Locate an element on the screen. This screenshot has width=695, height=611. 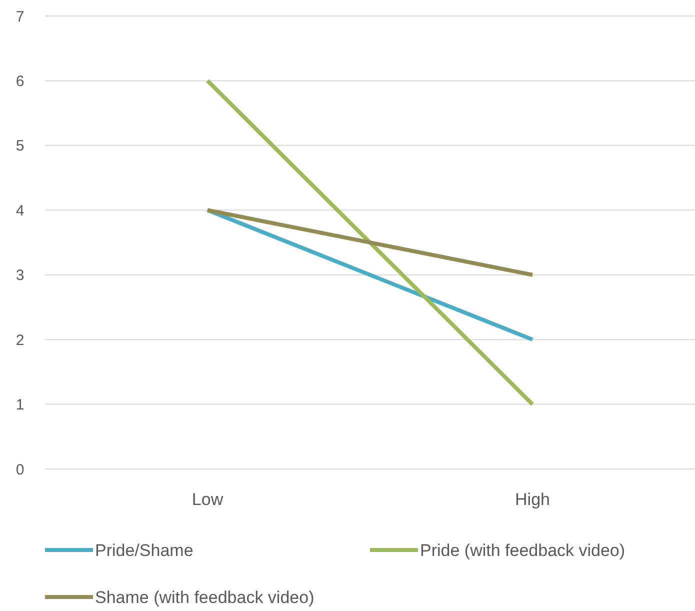
y-tick-label: 3 is located at coordinates (20, 275).